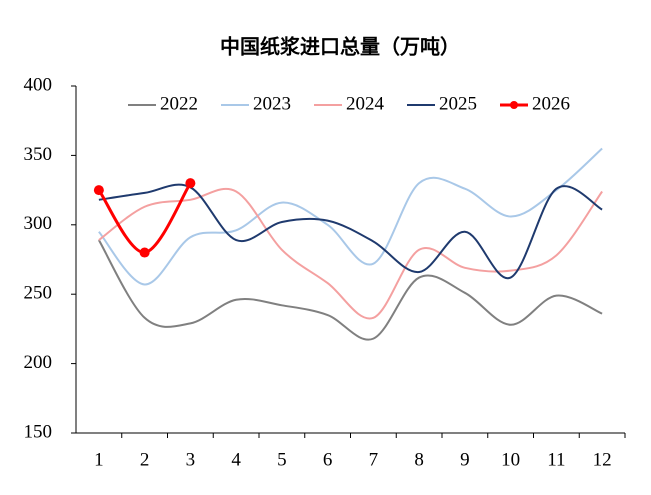  What do you see at coordinates (340, 47) in the screenshot?
I see `chart-title: 中国纸浆进口总量（万吨）` at bounding box center [340, 47].